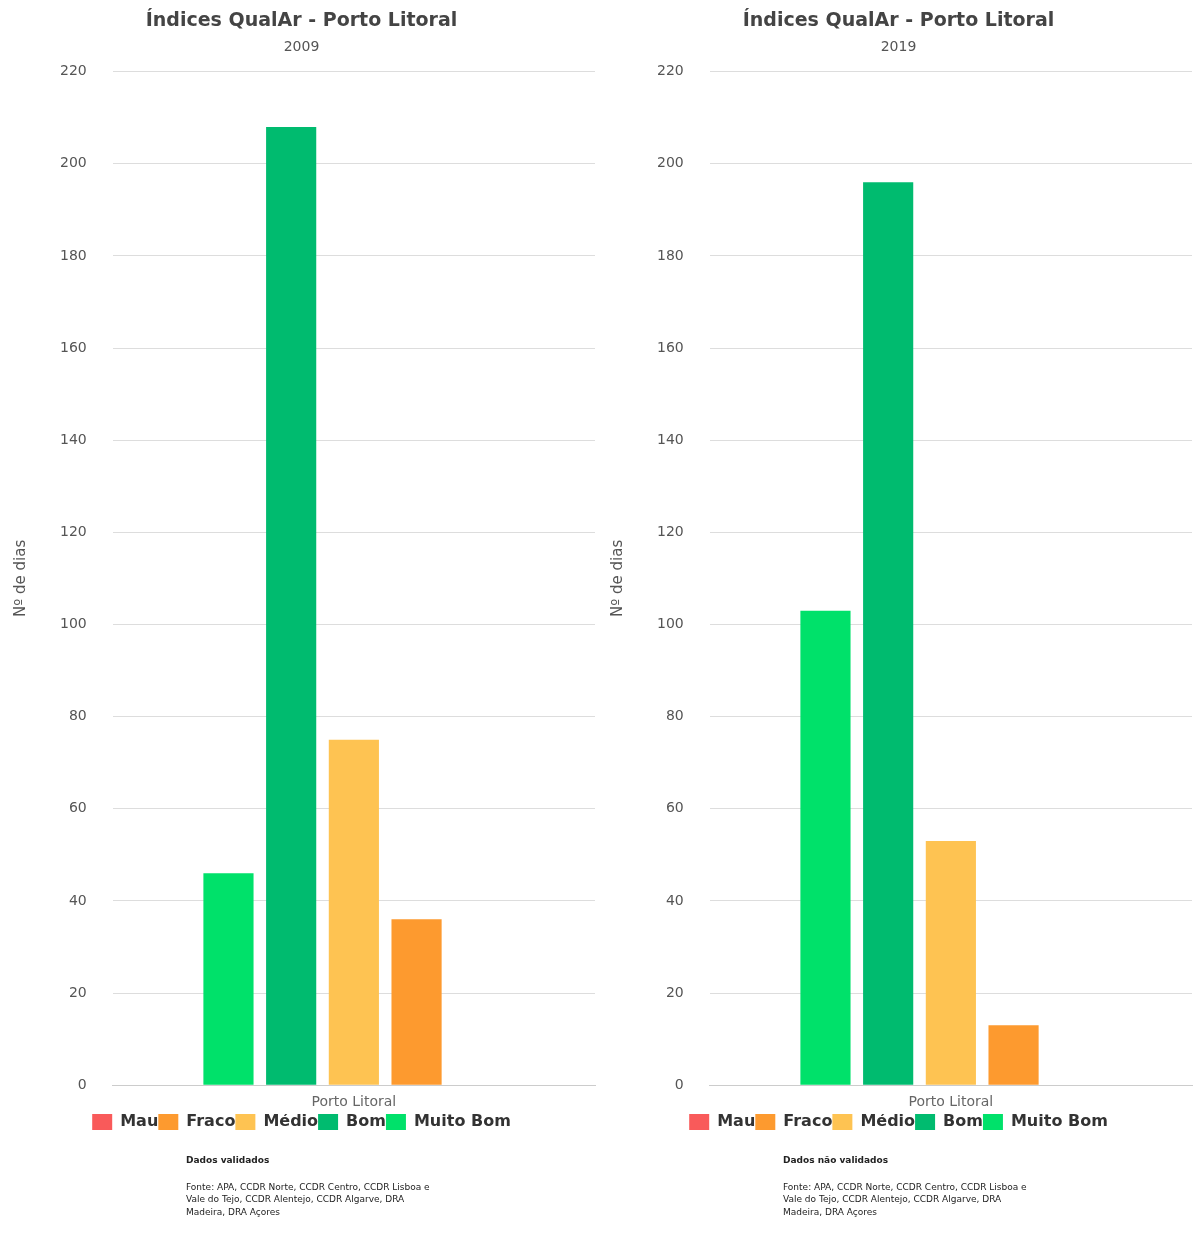  What do you see at coordinates (301, 45) in the screenshot?
I see `chart-subtitle: 2009` at bounding box center [301, 45].